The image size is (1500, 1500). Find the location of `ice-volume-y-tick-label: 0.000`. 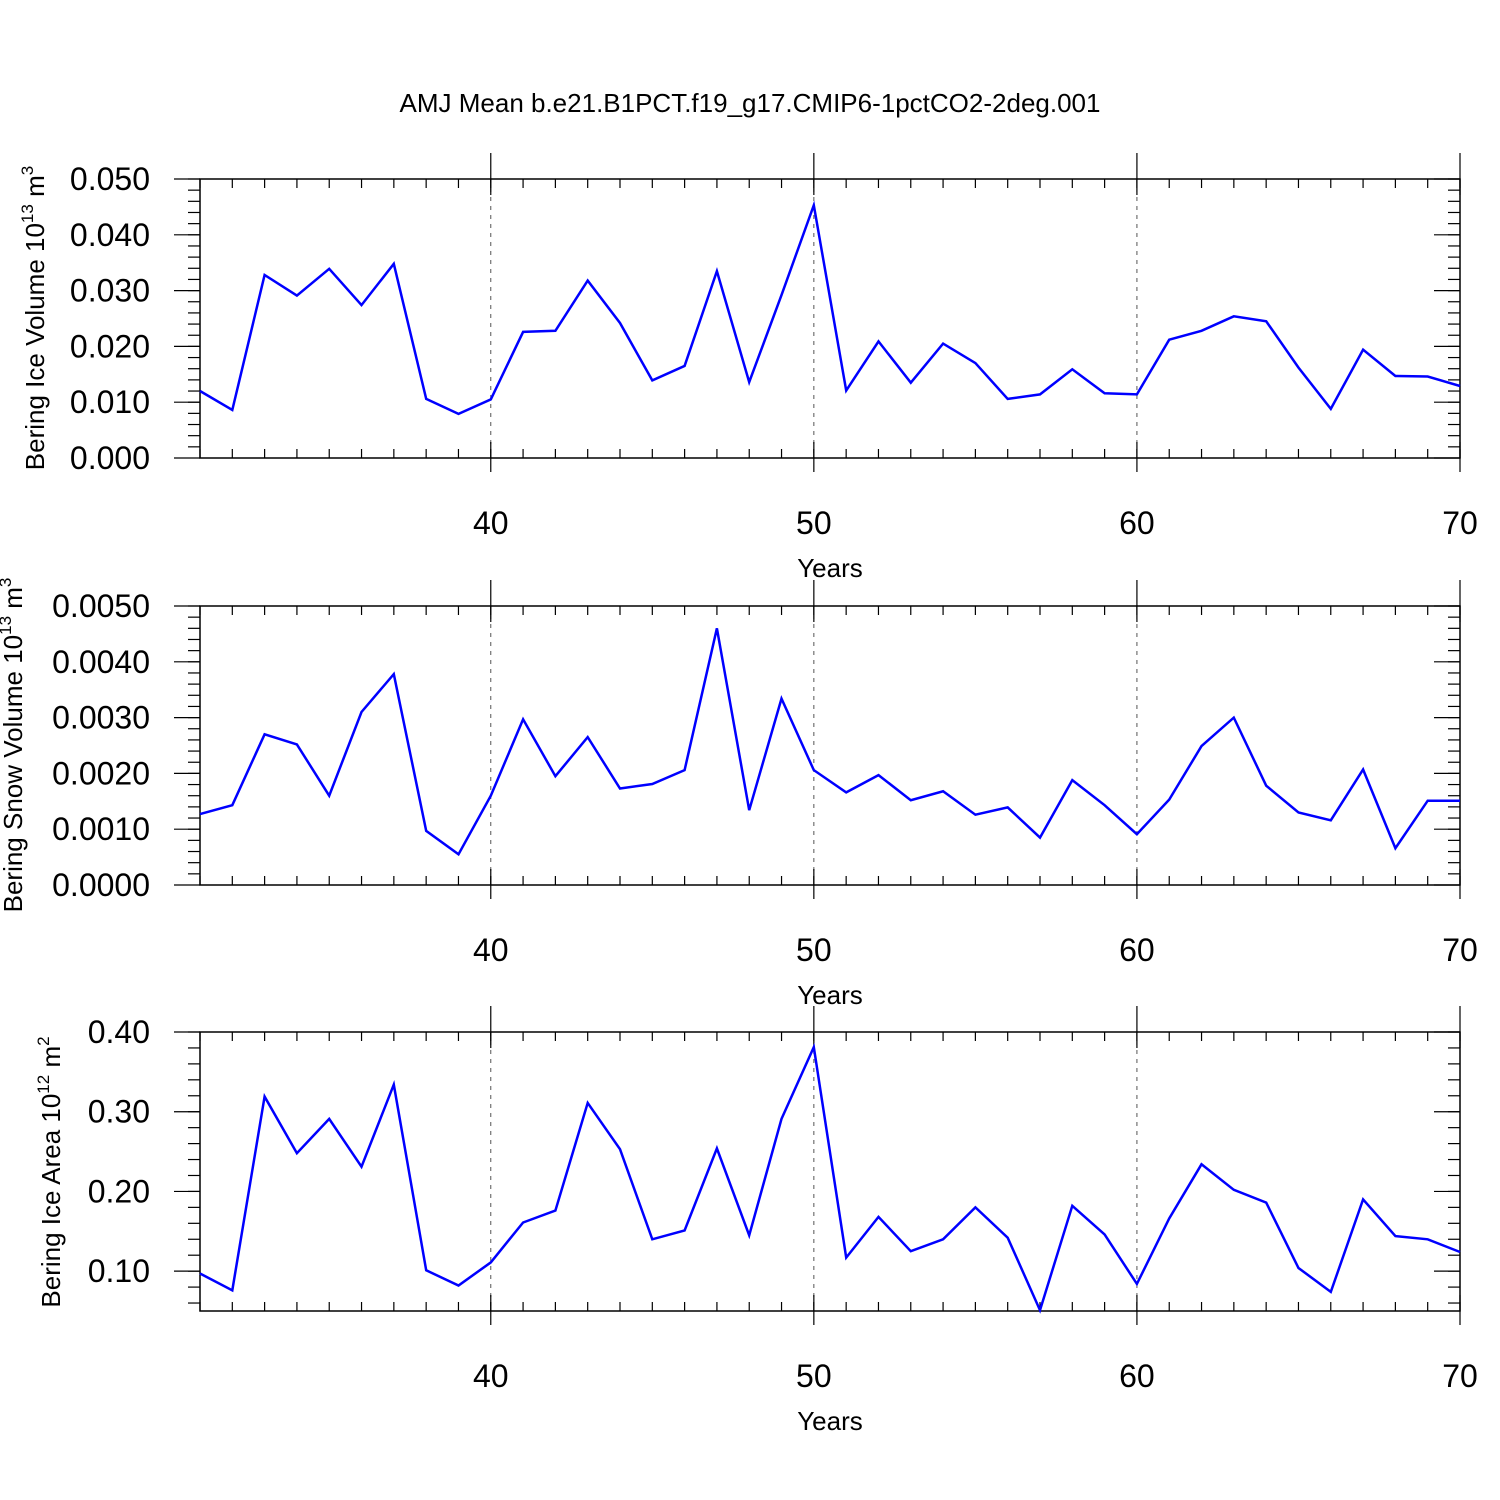

ice-volume-y-tick-label: 0.000 is located at coordinates (110, 458).